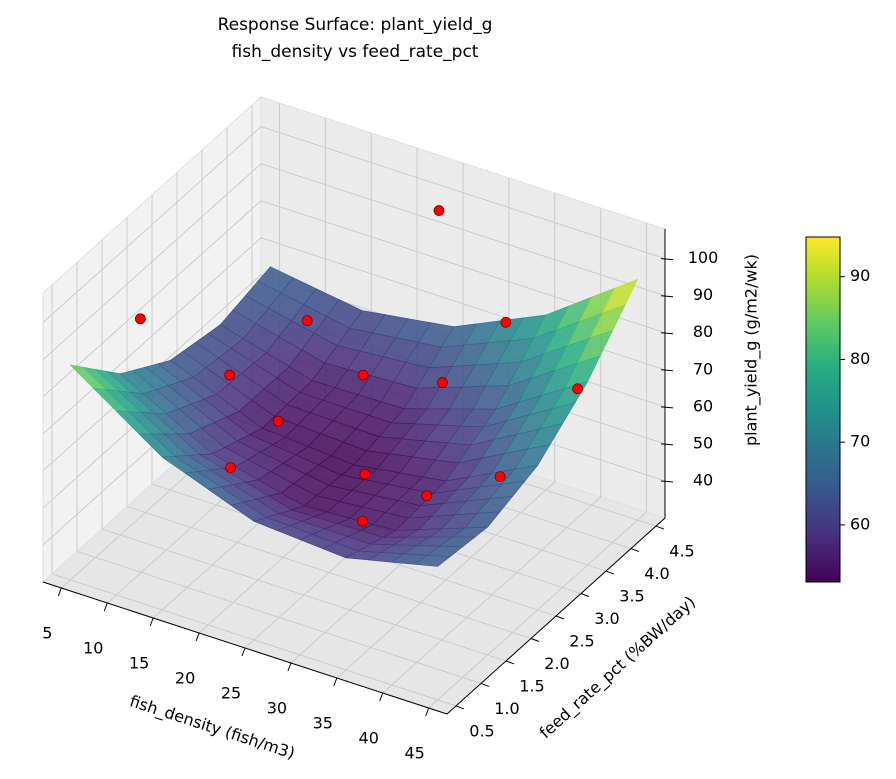  What do you see at coordinates (703, 442) in the screenshot?
I see `z-tick-label: 50` at bounding box center [703, 442].